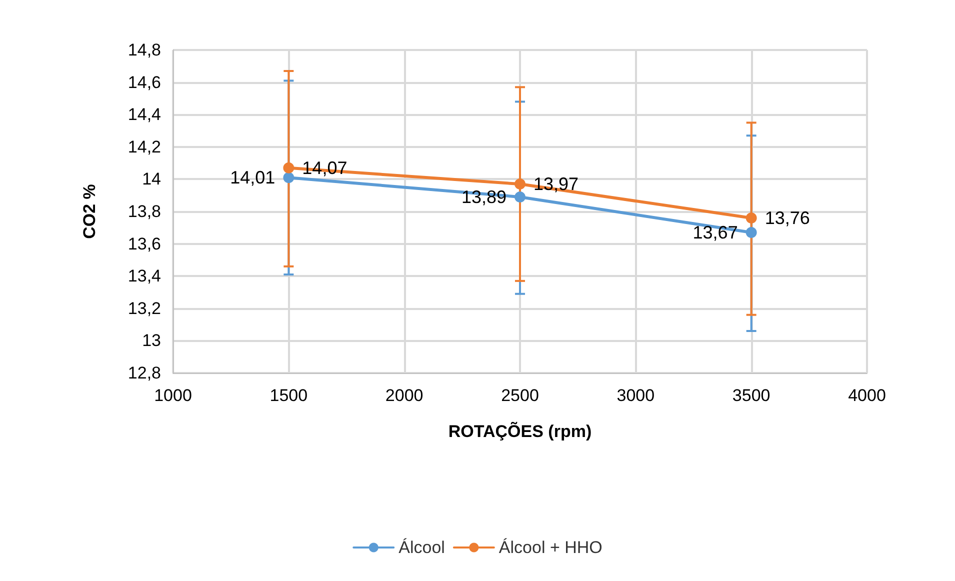 The width and height of the screenshot is (955, 581). What do you see at coordinates (751, 395) in the screenshot?
I see `x-tick-label: 3500` at bounding box center [751, 395].